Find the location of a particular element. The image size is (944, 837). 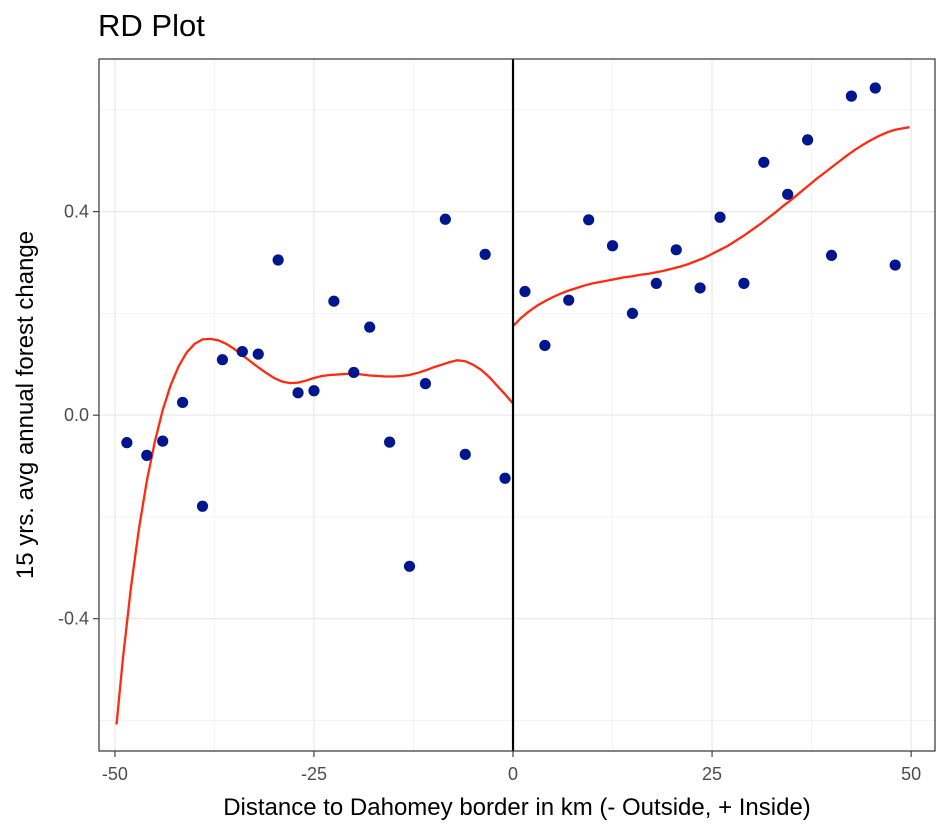

x-tick-label: -25 is located at coordinates (314, 774).